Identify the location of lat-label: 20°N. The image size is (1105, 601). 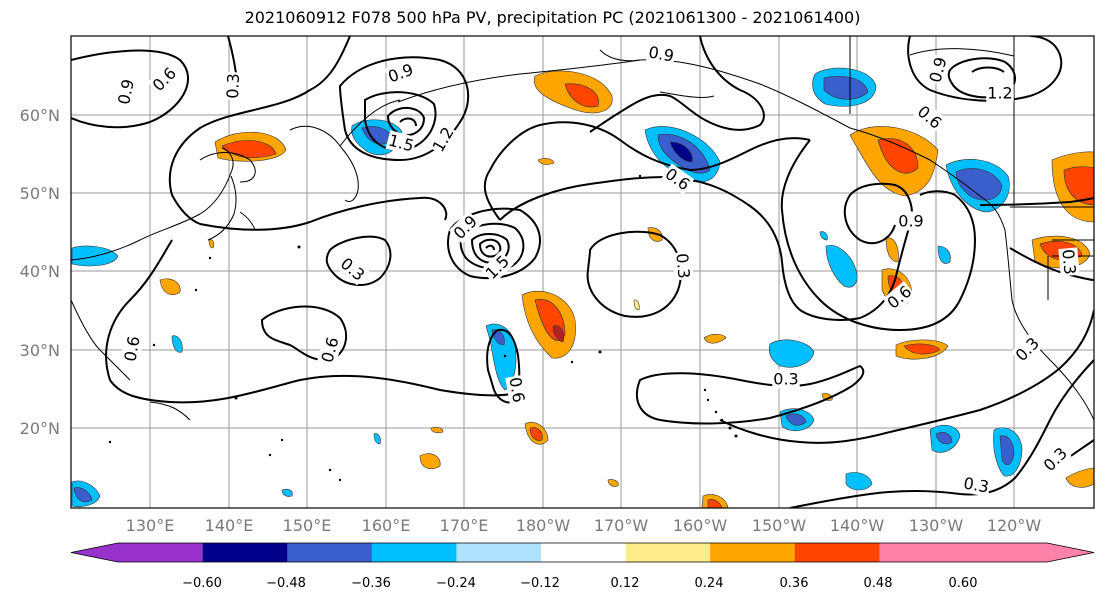
(40, 428).